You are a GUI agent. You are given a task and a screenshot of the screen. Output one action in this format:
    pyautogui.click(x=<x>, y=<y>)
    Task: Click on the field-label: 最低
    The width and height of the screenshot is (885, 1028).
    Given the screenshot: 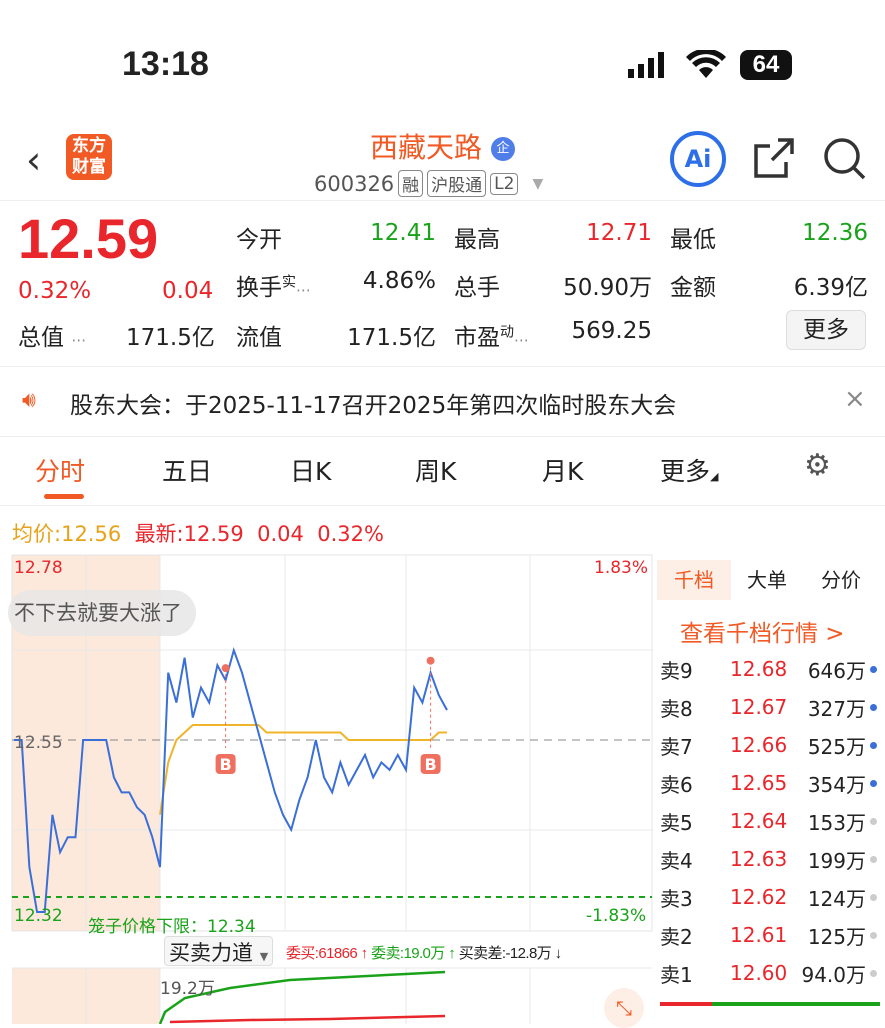 What is the action you would take?
    pyautogui.click(x=693, y=240)
    